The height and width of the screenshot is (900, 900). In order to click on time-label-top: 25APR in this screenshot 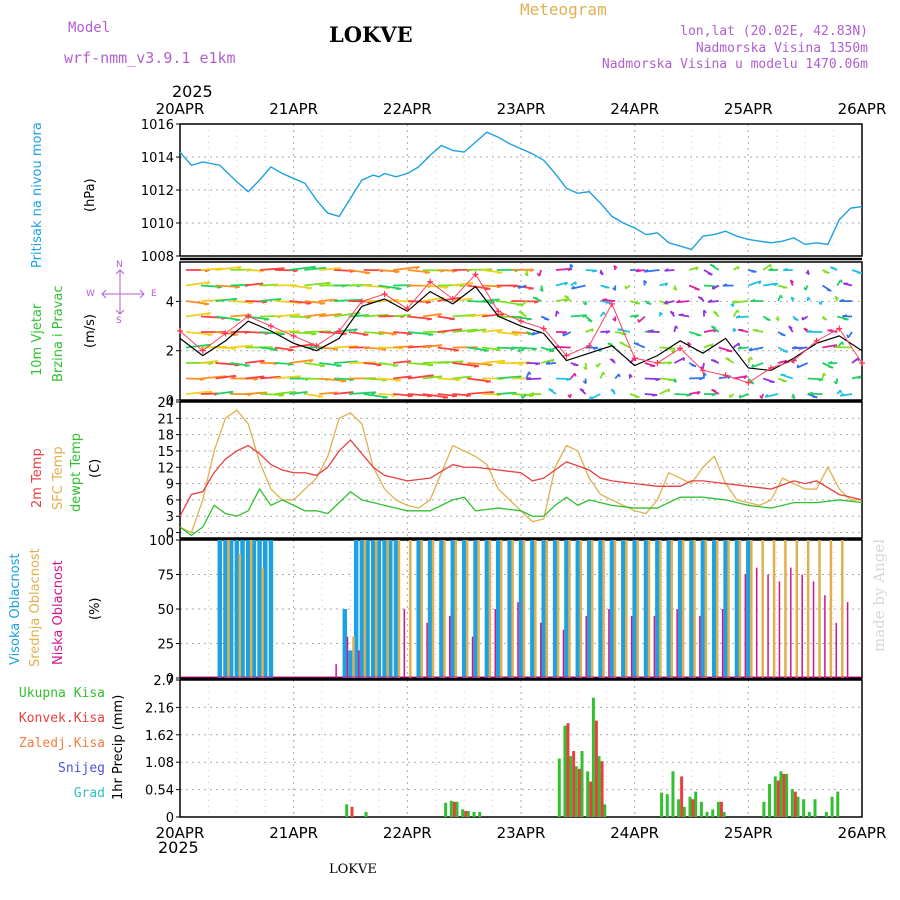, I will do `click(748, 109)`.